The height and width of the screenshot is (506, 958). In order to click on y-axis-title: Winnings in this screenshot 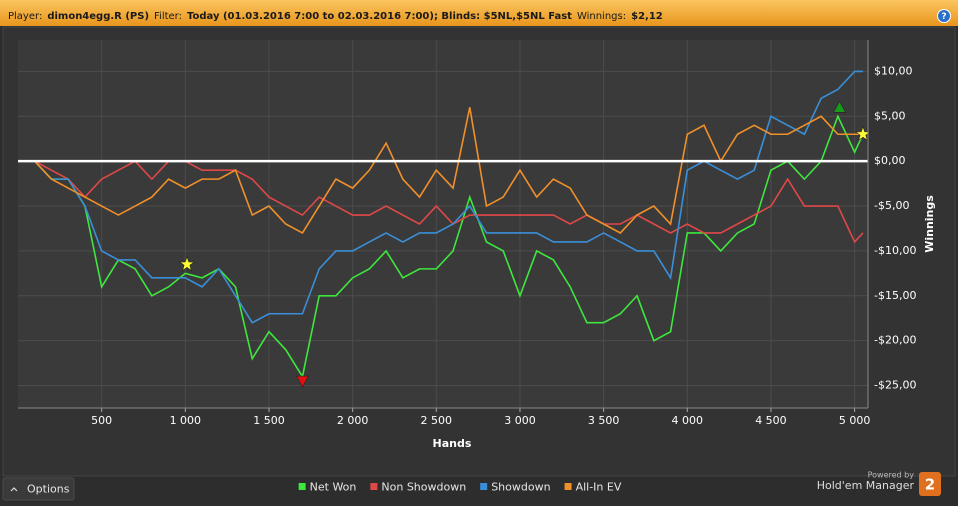, I will do `click(929, 224)`.